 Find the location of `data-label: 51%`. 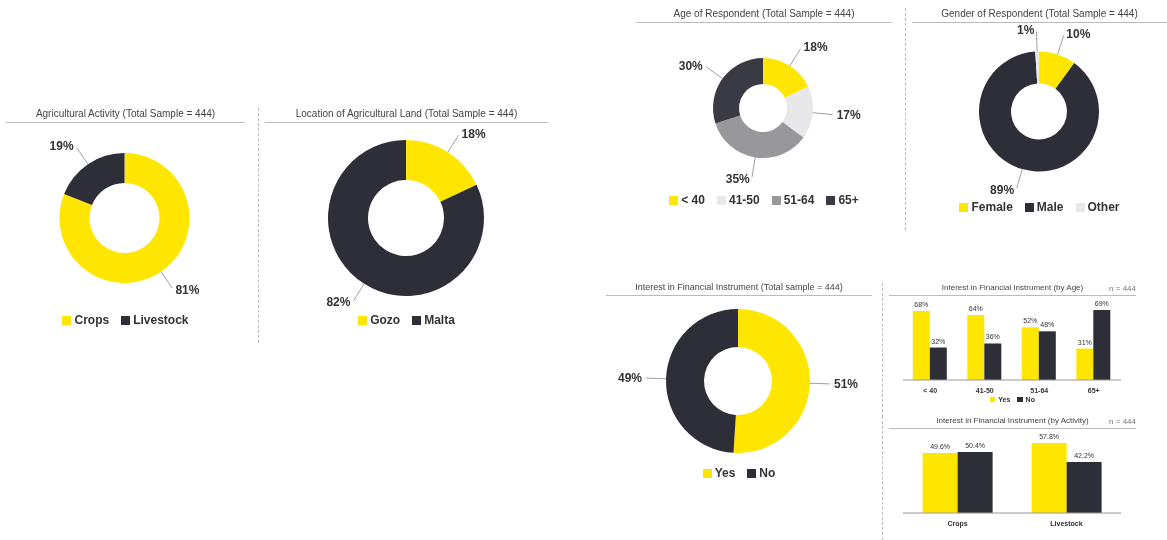

data-label: 51% is located at coordinates (846, 383).